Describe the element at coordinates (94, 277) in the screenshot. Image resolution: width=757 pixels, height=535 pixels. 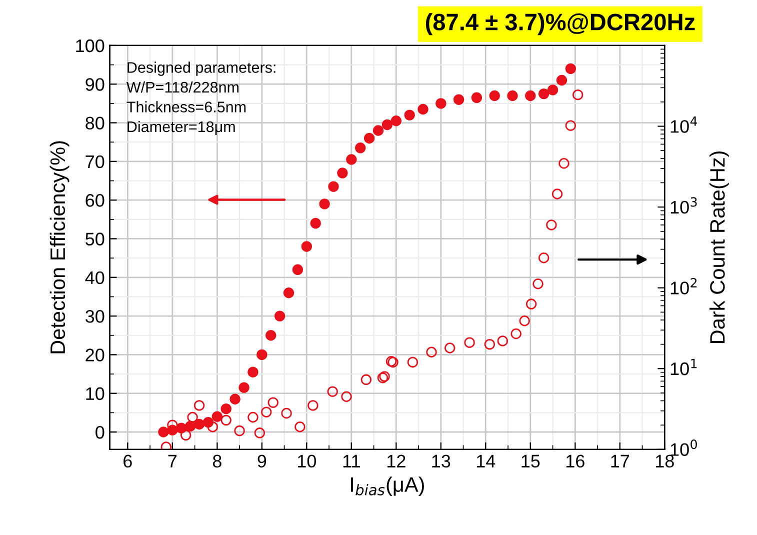
I see `y-tick-label: 40` at that location.